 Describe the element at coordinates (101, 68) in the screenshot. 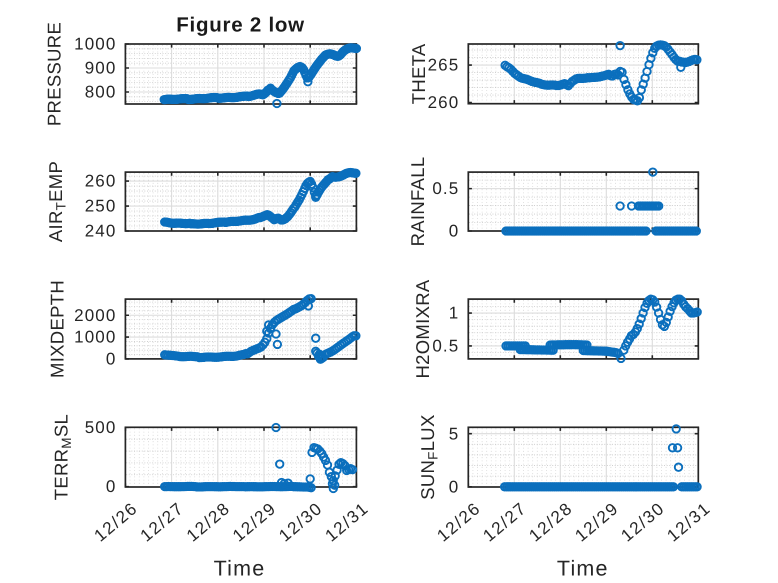

I see `svg-text: 900` at that location.